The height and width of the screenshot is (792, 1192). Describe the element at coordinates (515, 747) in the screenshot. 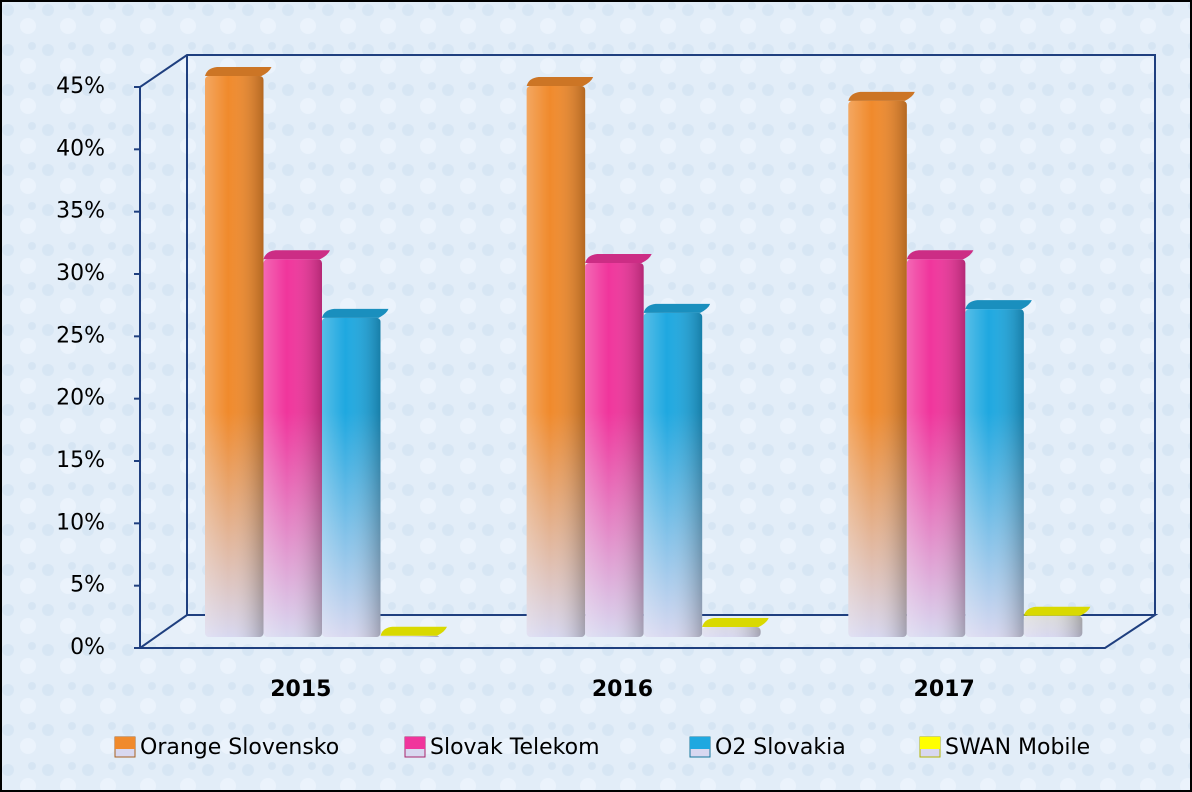

I see `legend-label: Slovak Telekom` at that location.